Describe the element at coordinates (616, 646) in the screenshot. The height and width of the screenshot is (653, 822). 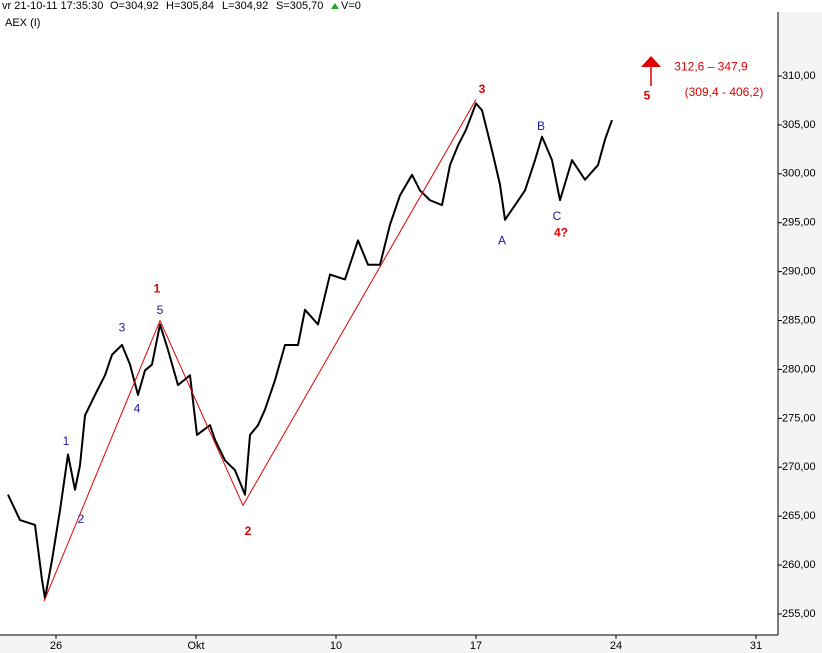
I see `x-tick-label: 24` at that location.